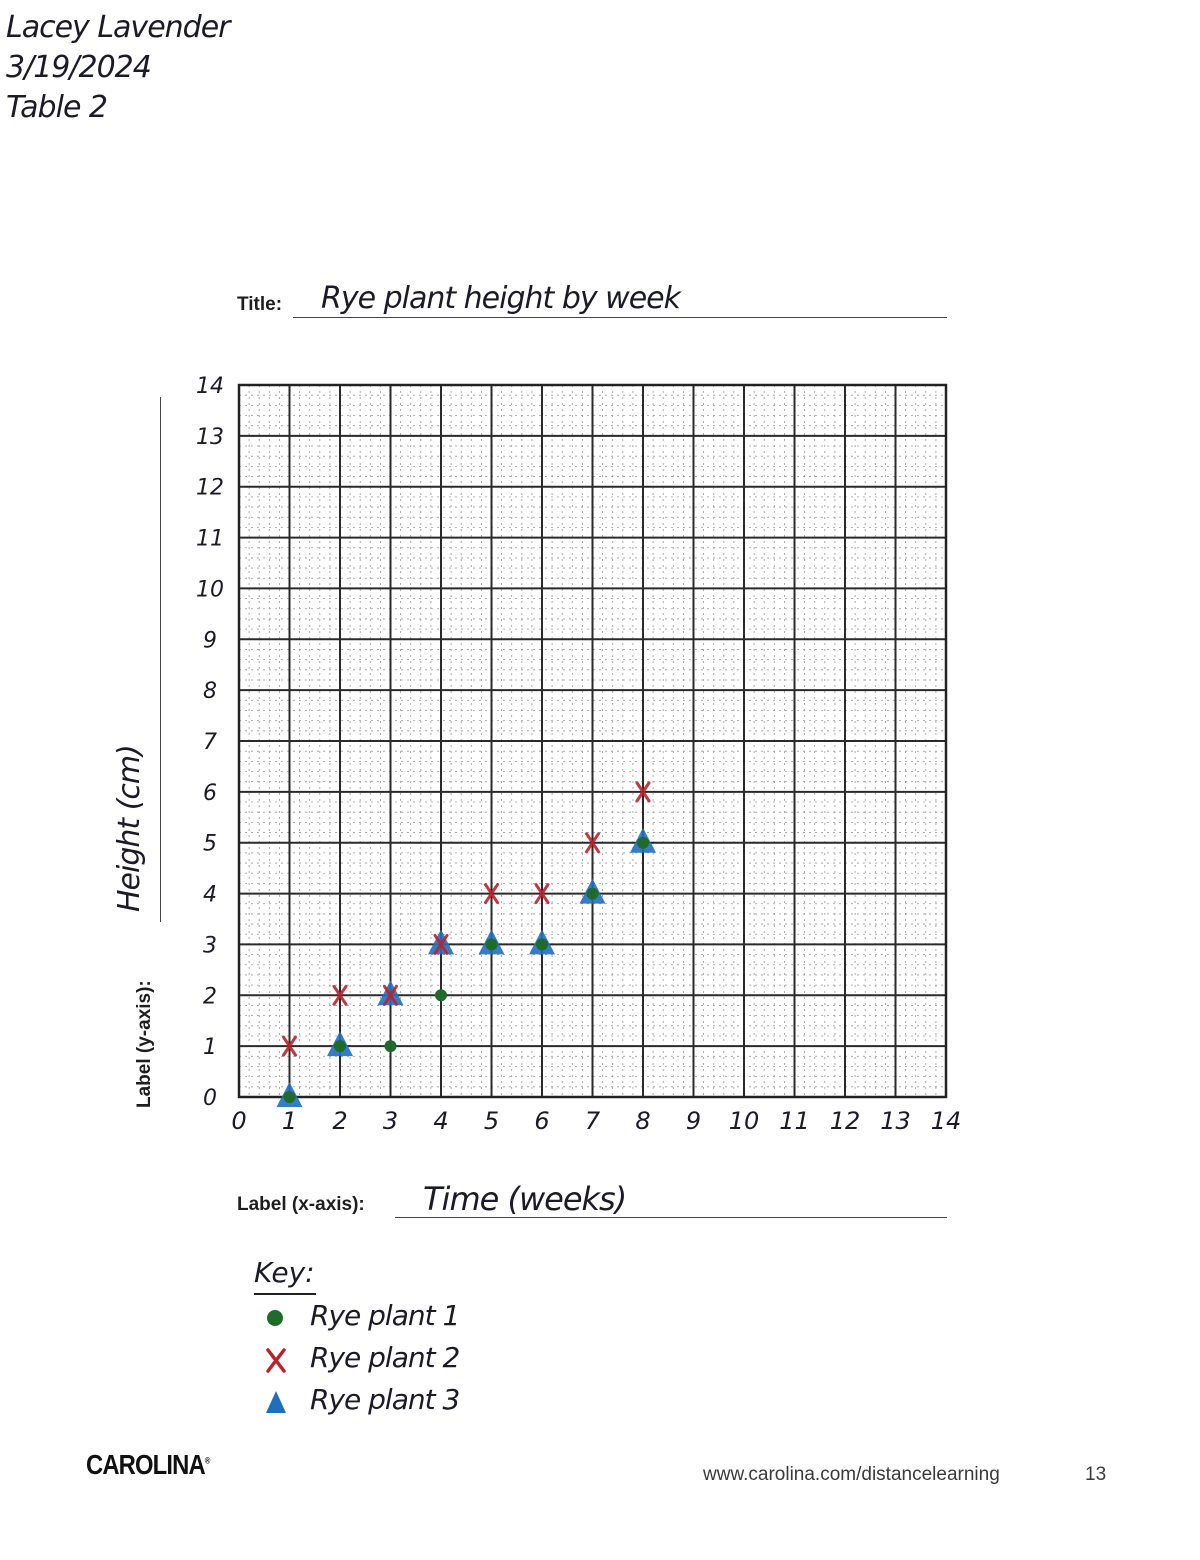 The image size is (1200, 1560). What do you see at coordinates (642, 1121) in the screenshot?
I see `x-tick-label: 8` at bounding box center [642, 1121].